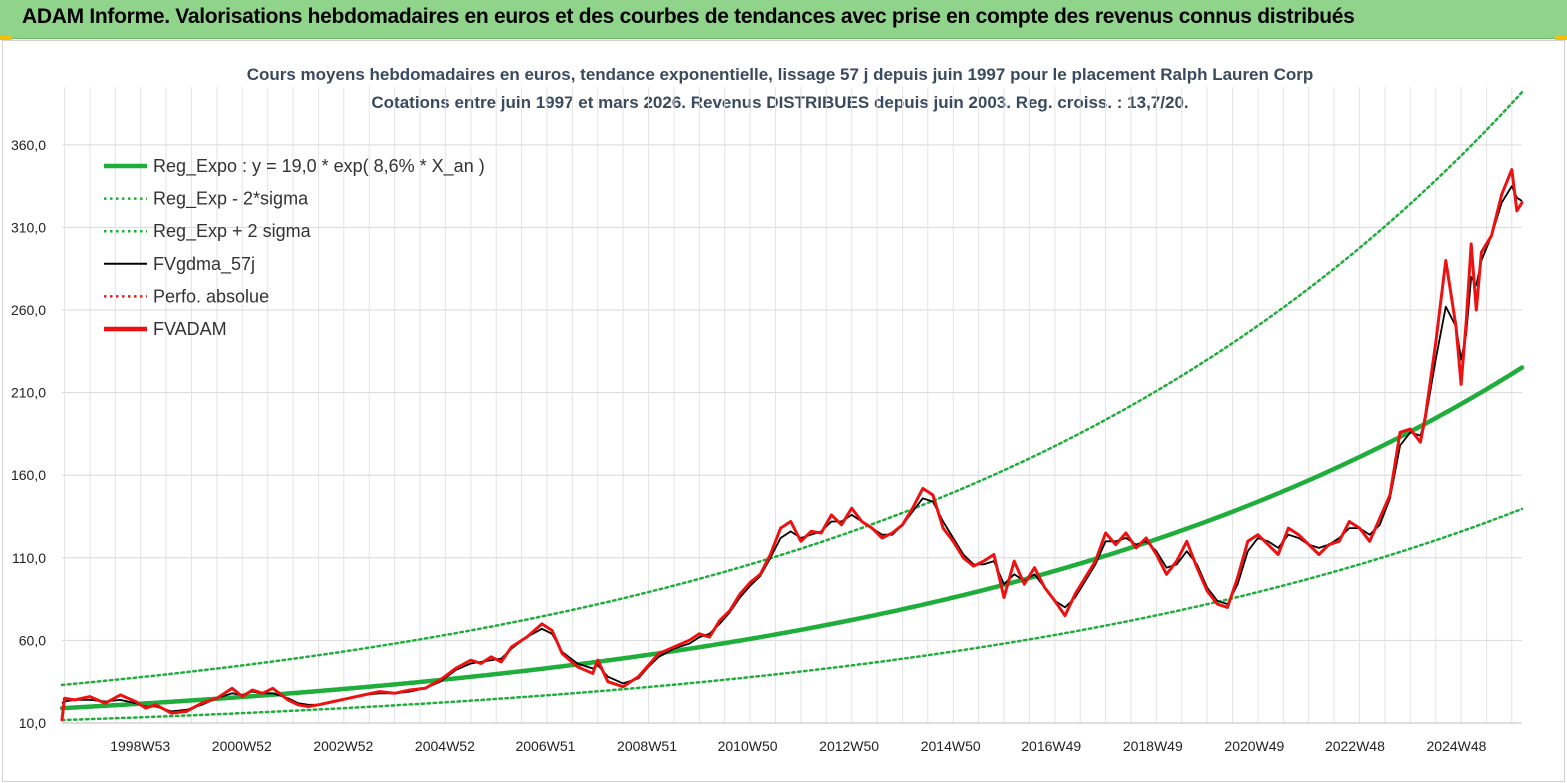 Image resolution: width=1567 pixels, height=783 pixels. I want to click on x-tick-label: 2012W50, so click(849, 746).